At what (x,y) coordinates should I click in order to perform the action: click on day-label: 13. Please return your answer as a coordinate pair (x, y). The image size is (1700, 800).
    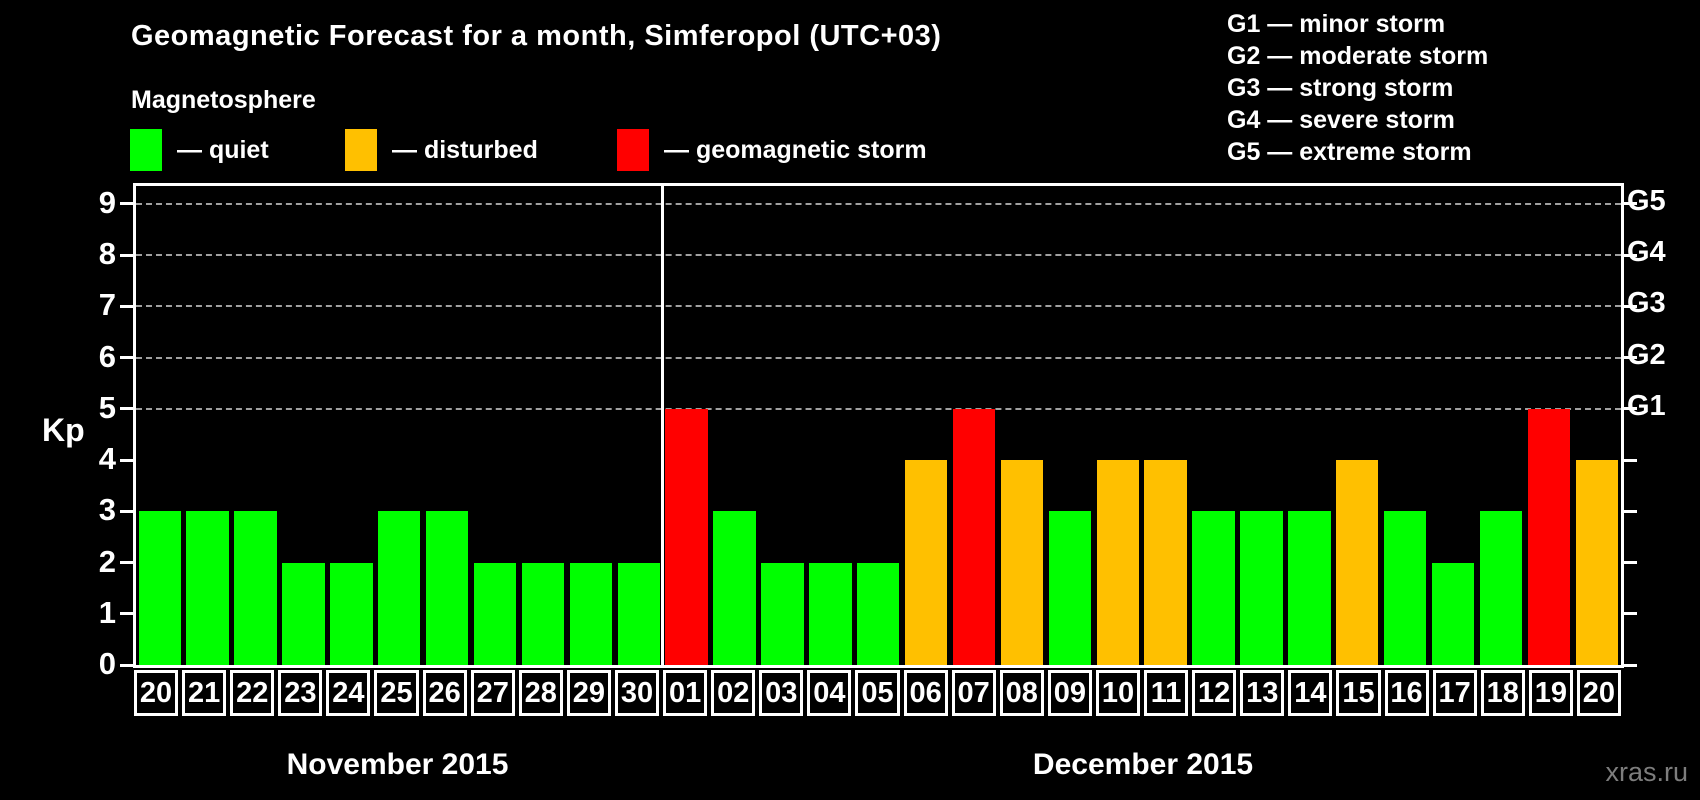
    Looking at the image, I should click on (1262, 693).